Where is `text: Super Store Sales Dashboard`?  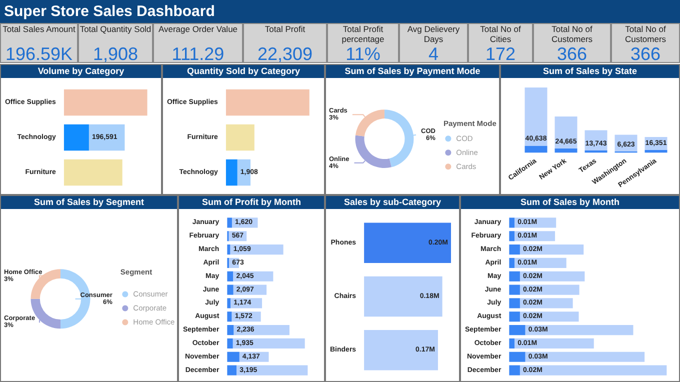
text: Super Store Sales Dashboard is located at coordinates (340, 11).